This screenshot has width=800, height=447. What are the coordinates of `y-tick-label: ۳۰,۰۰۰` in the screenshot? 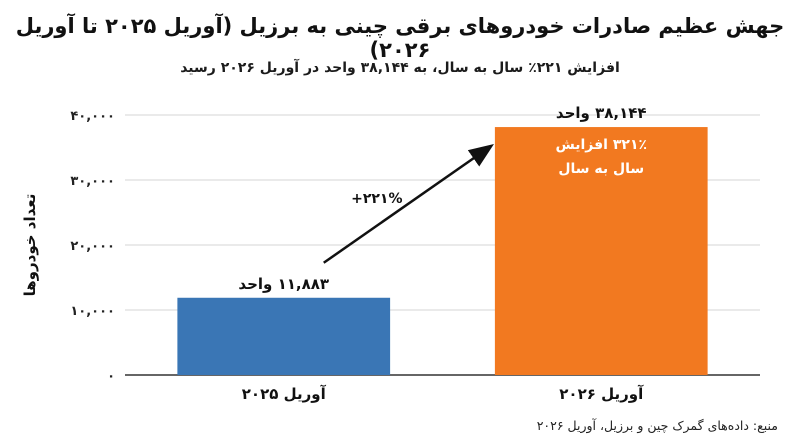 It's located at (92, 181).